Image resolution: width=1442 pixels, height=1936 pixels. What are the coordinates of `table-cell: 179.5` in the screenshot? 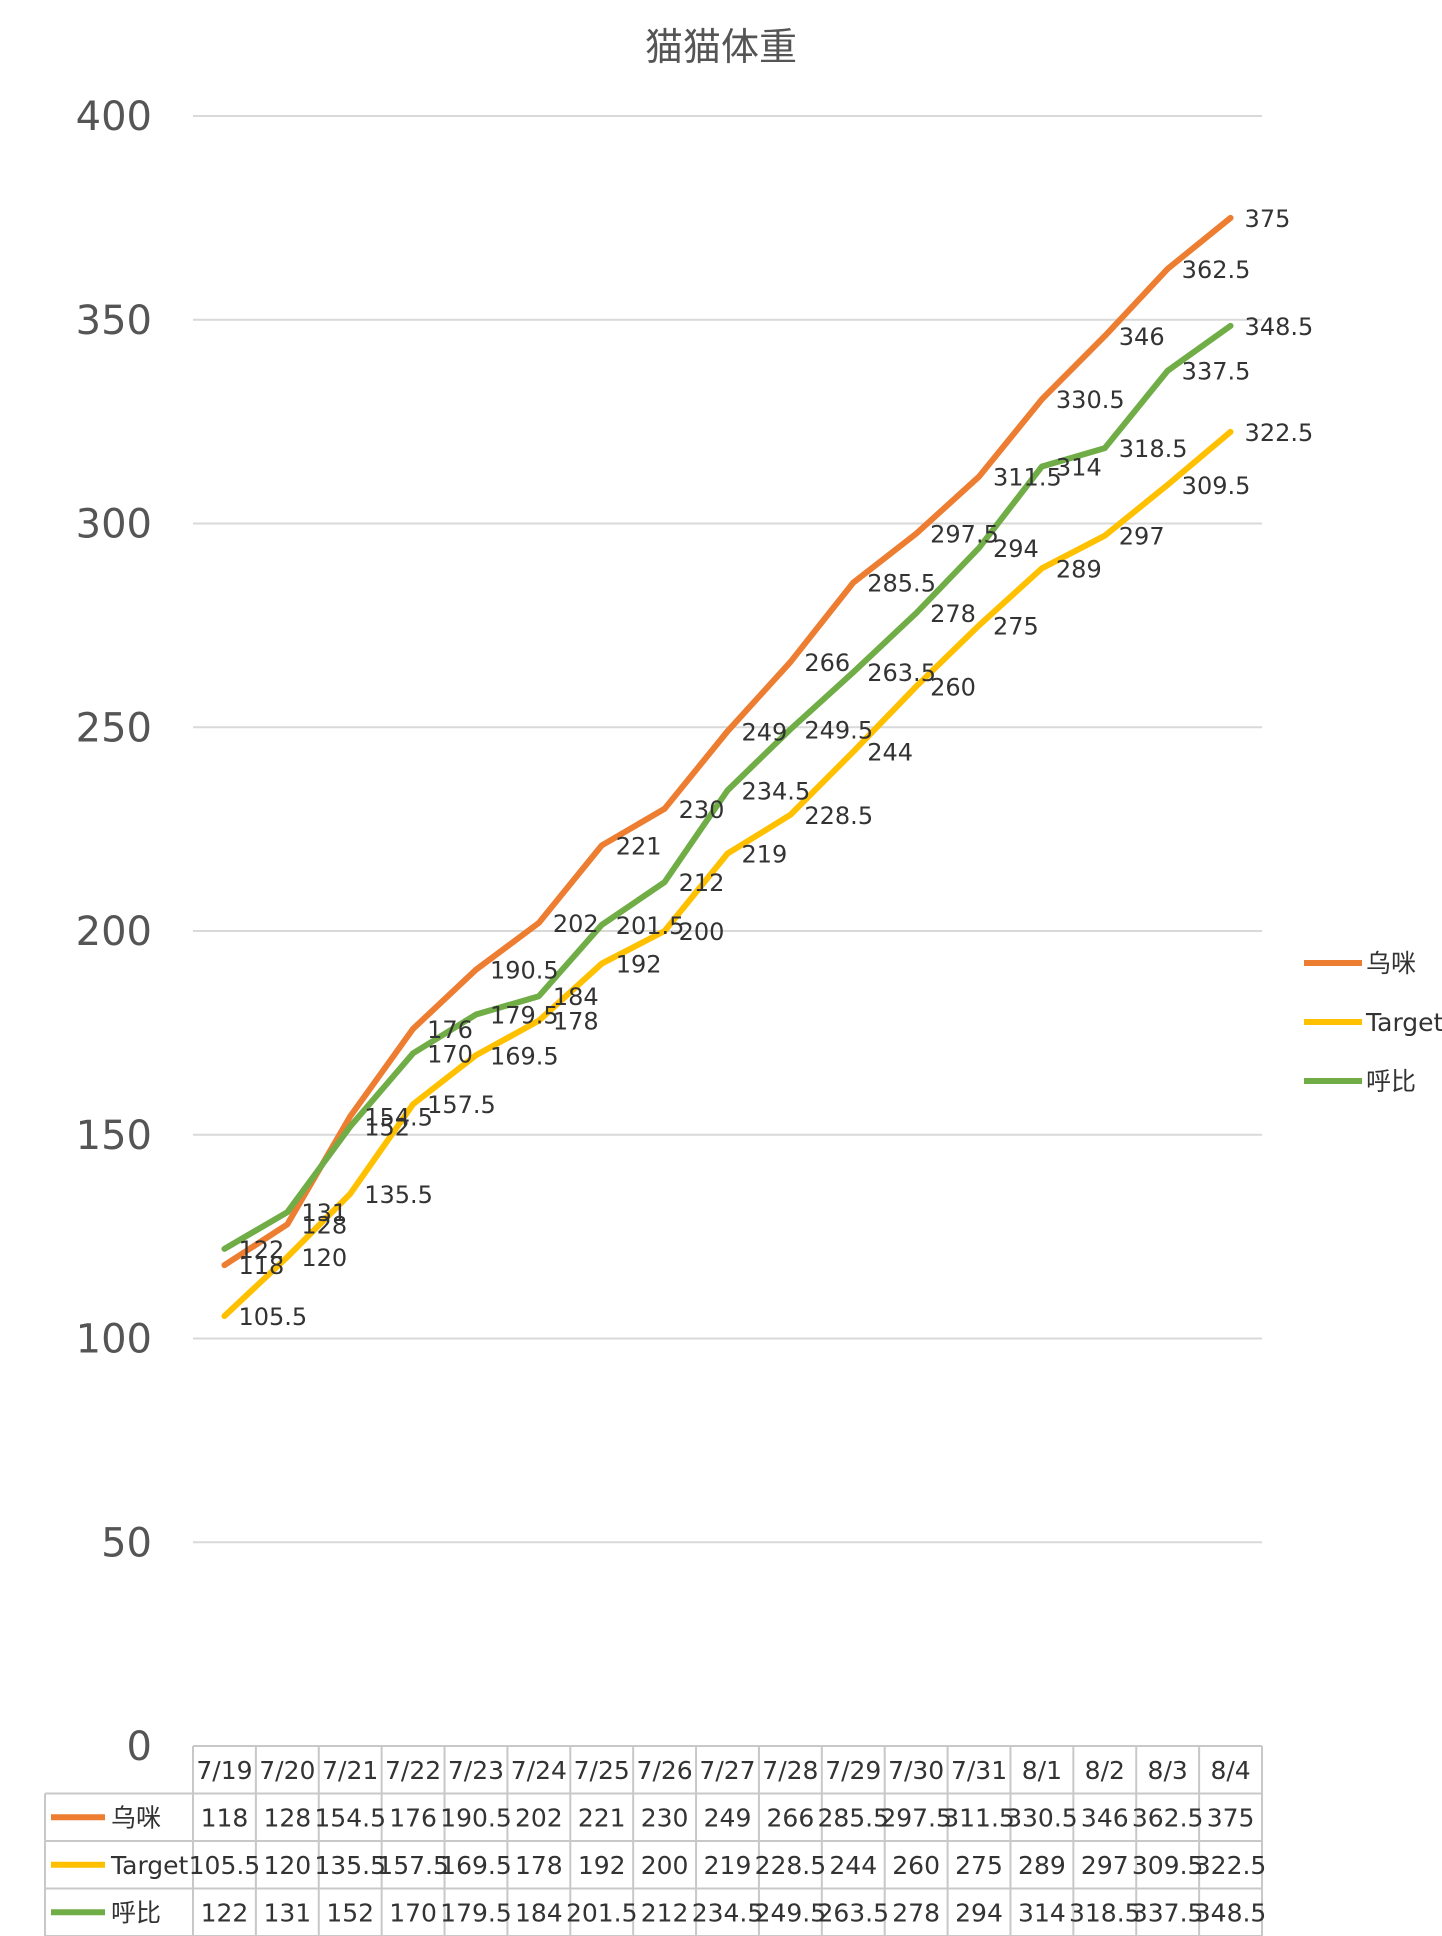 It's located at (476, 1912).